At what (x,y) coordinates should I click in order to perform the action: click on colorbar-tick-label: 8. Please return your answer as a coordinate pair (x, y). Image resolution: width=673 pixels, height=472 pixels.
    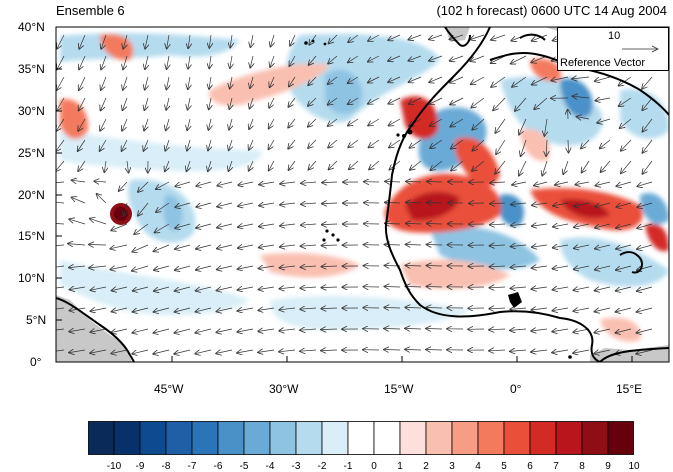
    Looking at the image, I should click on (582, 466).